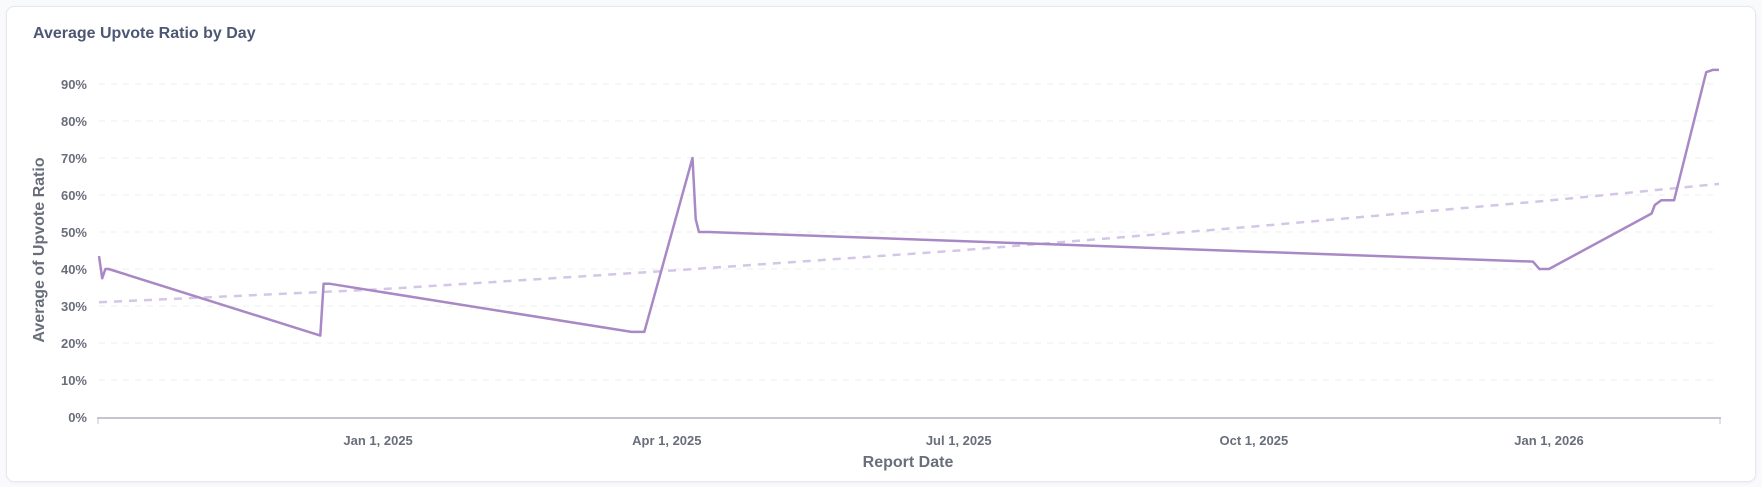 This screenshot has height=487, width=1762. I want to click on x-axis-title: Report Date, so click(908, 462).